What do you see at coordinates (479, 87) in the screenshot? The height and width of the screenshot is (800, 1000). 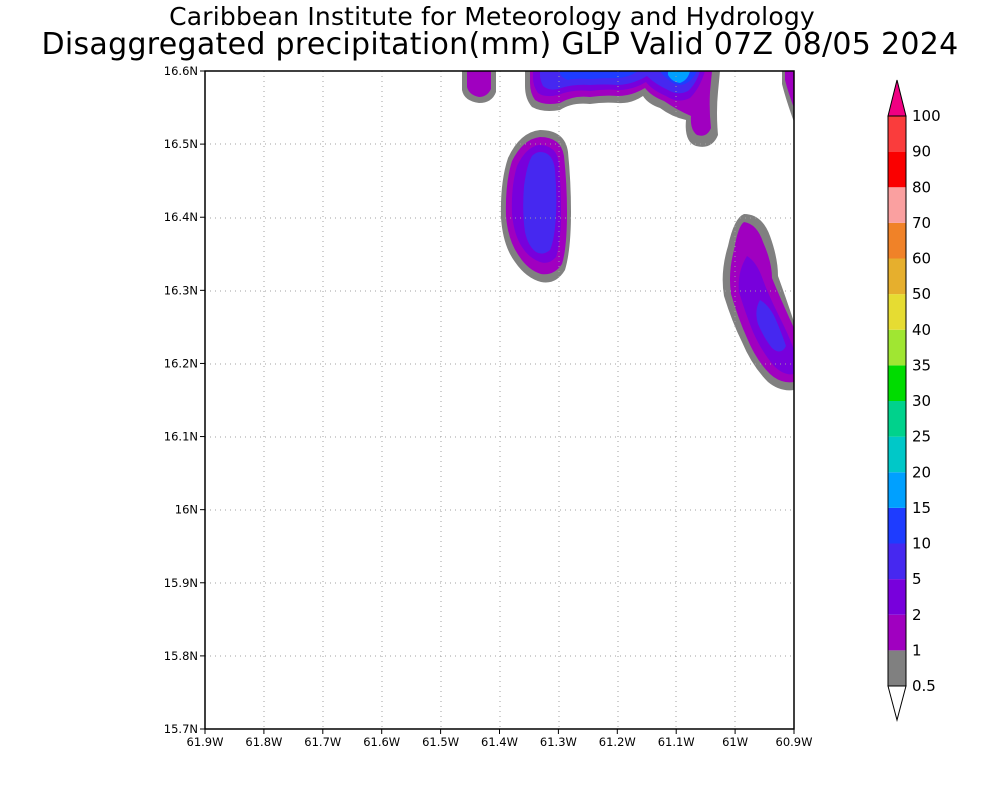 I see `precip-cell-north-west` at bounding box center [479, 87].